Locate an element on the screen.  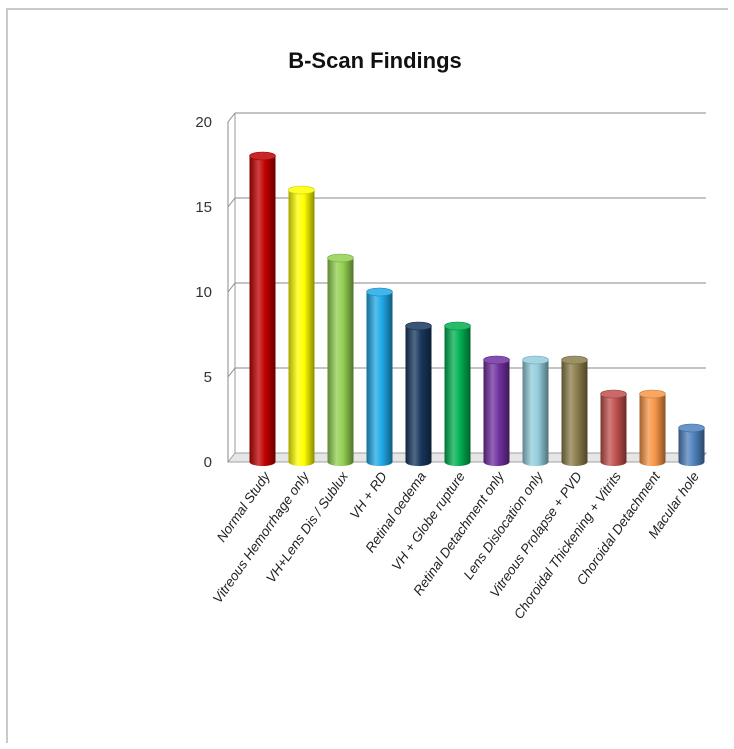
chart-title: B-Scan Findings is located at coordinates (375, 60).